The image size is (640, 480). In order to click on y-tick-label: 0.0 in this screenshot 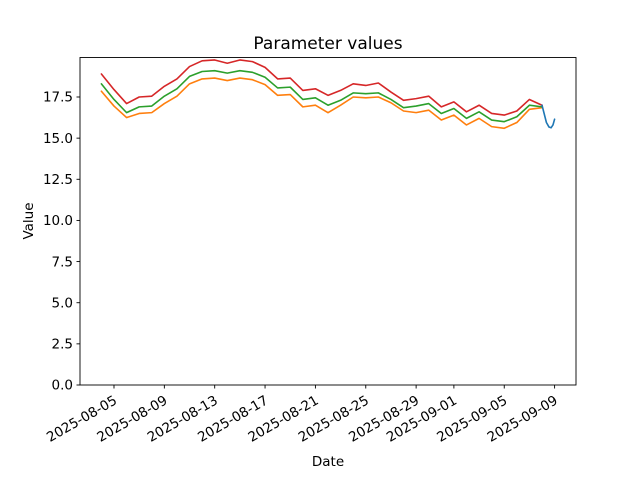, I will do `click(62, 386)`.